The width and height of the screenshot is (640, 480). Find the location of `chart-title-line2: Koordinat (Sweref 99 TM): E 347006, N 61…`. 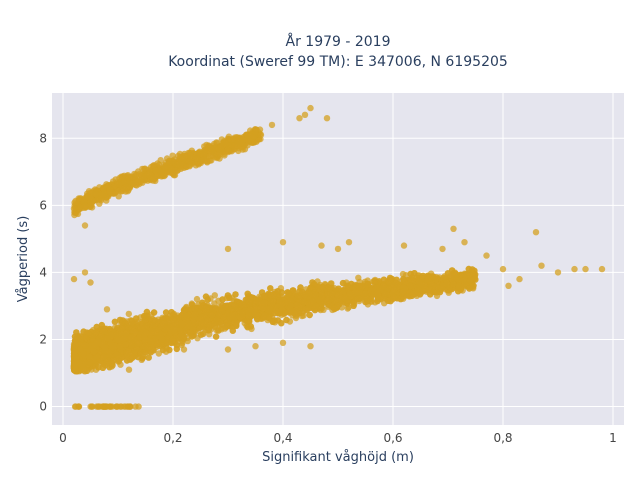

chart-title-line2: Koordinat (Sweref 99 TM): E 347006, N 61… is located at coordinates (338, 62).